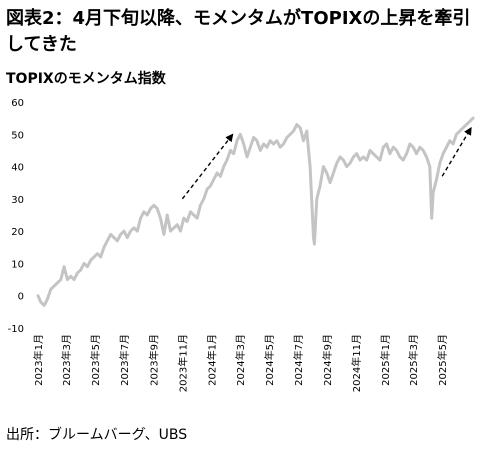 This screenshot has height=451, width=490. What do you see at coordinates (413, 360) in the screenshot?
I see `x-tick-label: 2025年3月` at bounding box center [413, 360].